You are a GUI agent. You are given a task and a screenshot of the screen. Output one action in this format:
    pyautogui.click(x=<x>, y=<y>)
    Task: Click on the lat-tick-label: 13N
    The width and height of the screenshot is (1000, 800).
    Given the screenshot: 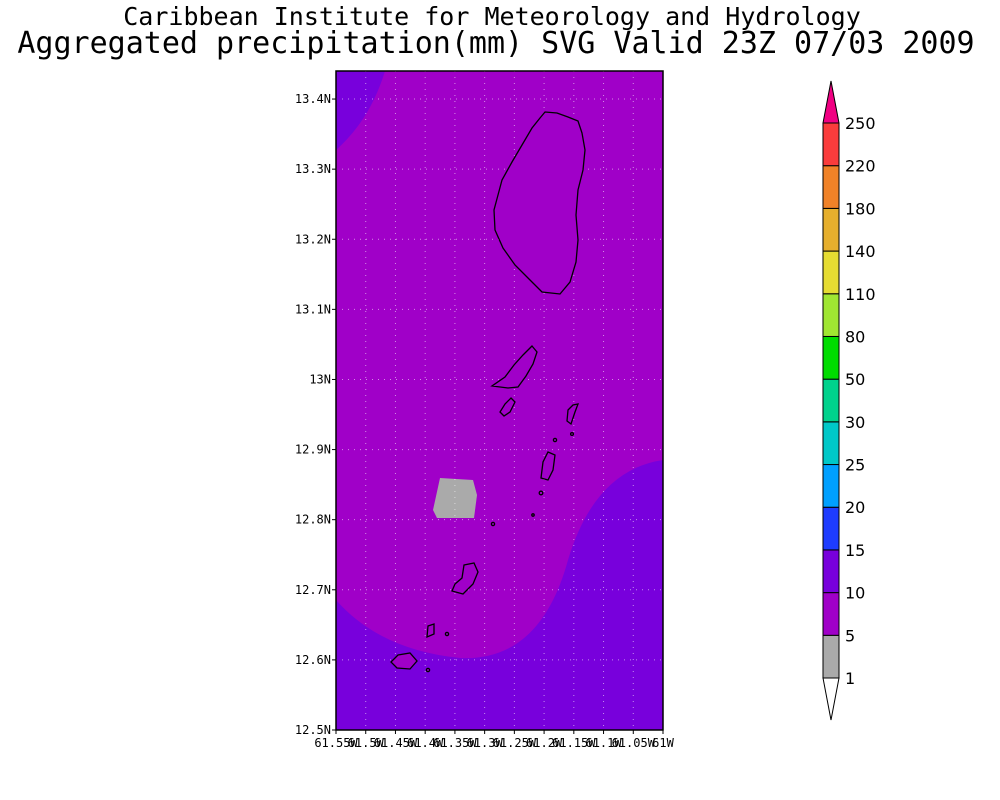 What is the action you would take?
    pyautogui.click(x=320, y=379)
    